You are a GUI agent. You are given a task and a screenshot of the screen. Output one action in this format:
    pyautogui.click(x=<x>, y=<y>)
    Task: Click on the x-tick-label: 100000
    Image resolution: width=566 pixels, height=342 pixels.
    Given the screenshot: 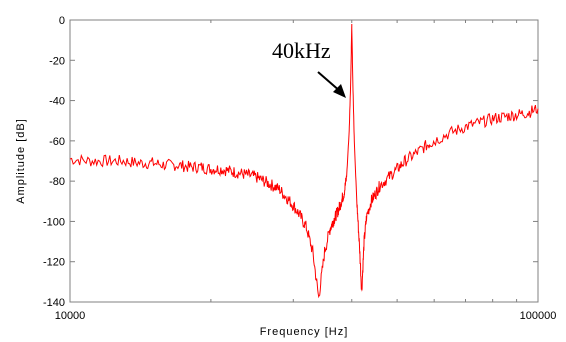 What is the action you would take?
    pyautogui.click(x=538, y=316)
    